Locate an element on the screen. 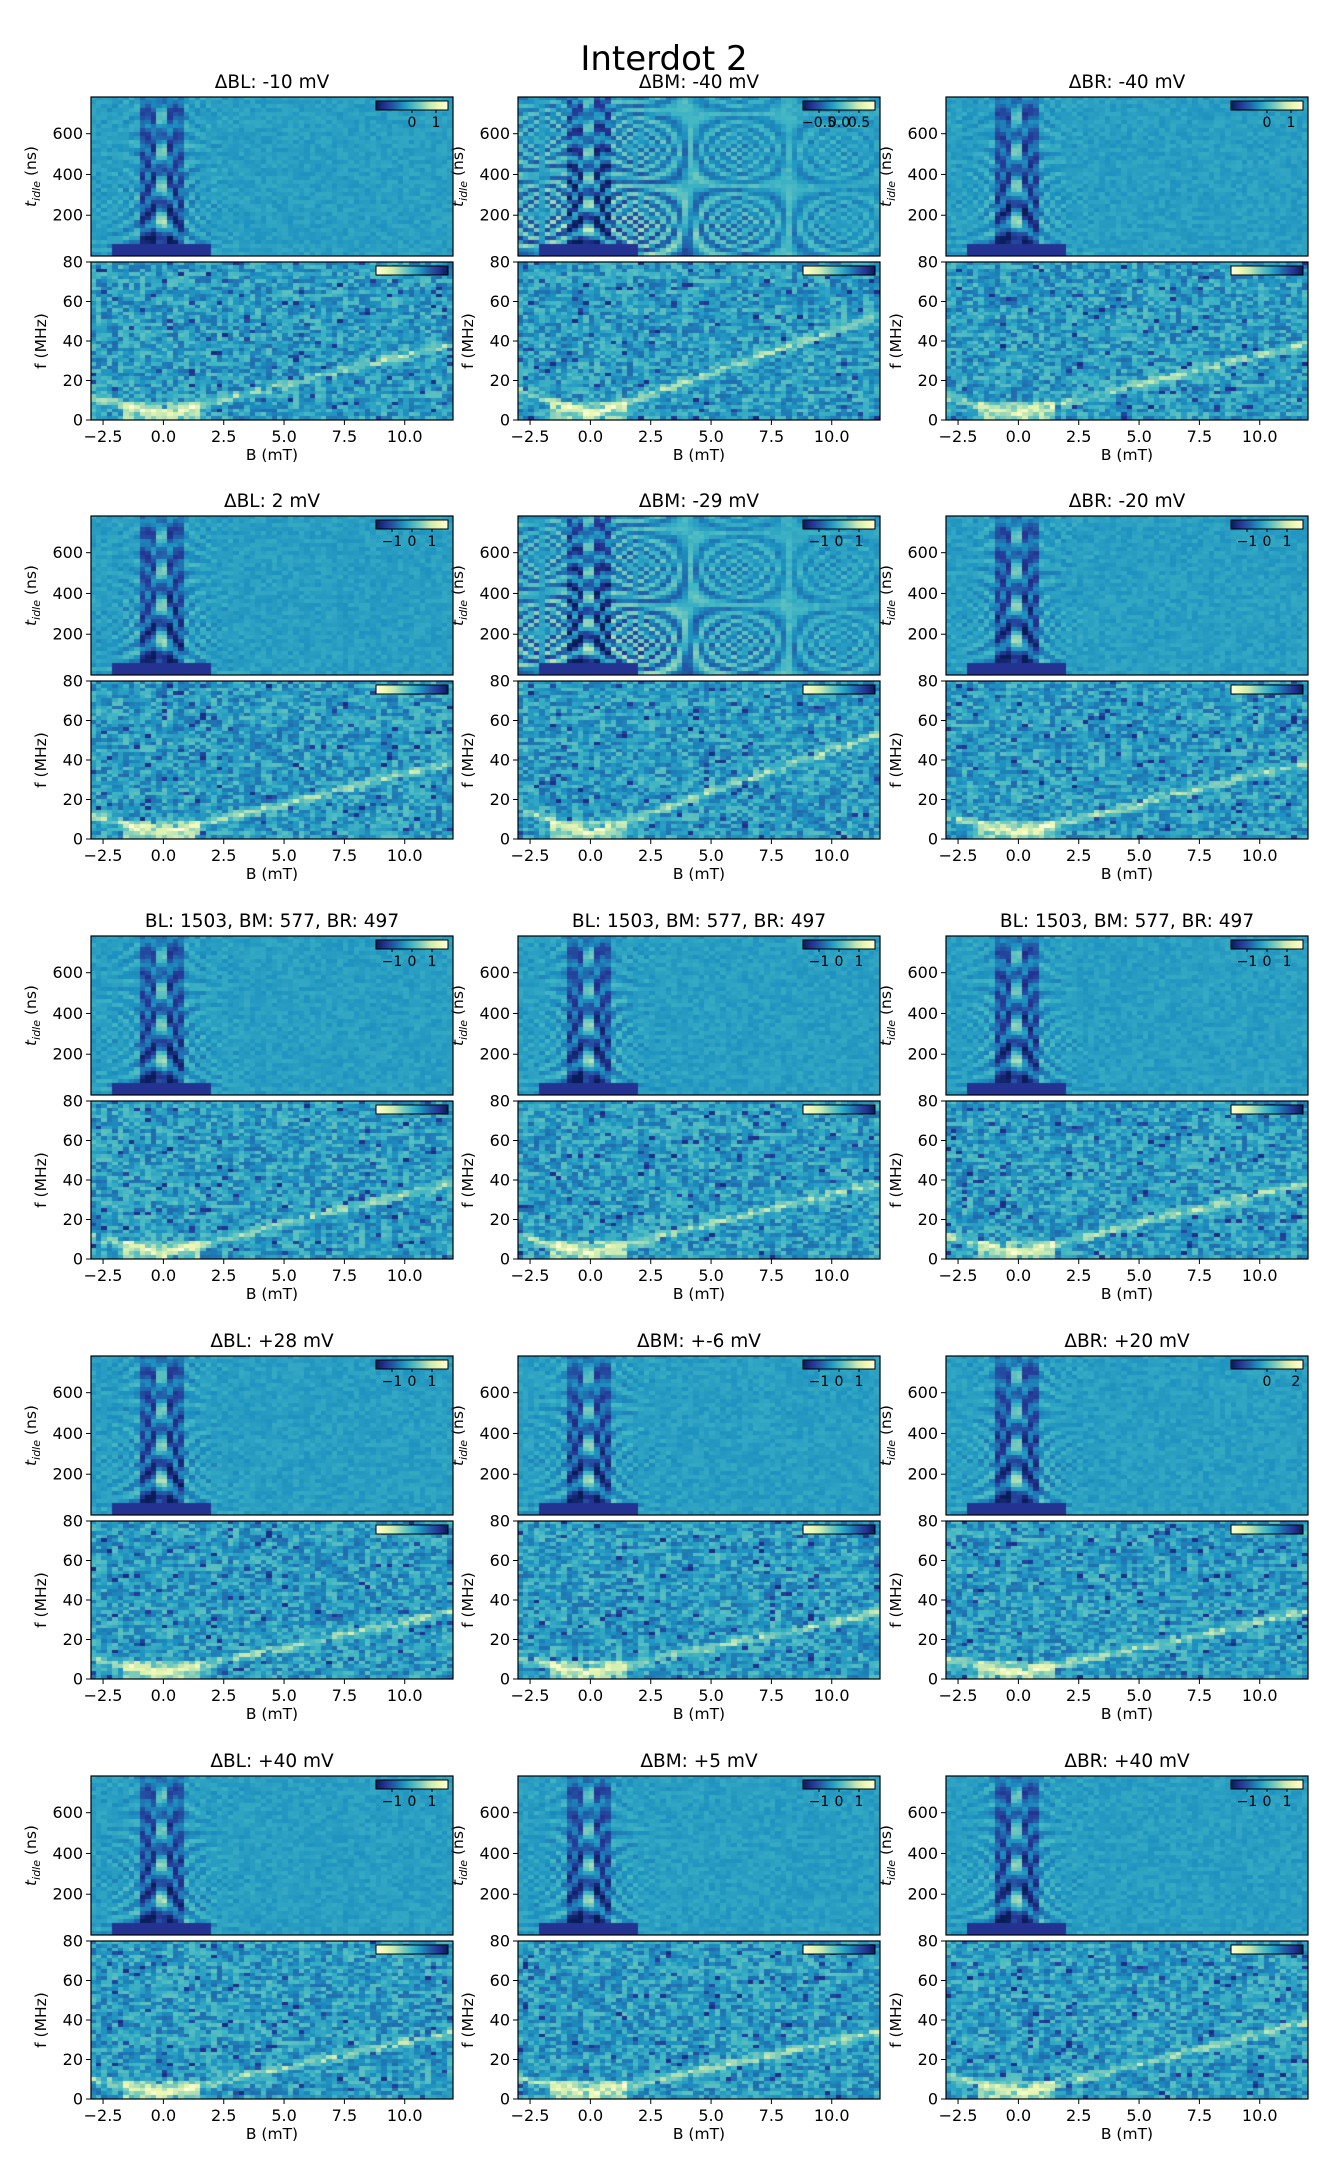  top-axes: 200 400 600 tidle (ns) −0.50.00.5 is located at coordinates (665, 176).